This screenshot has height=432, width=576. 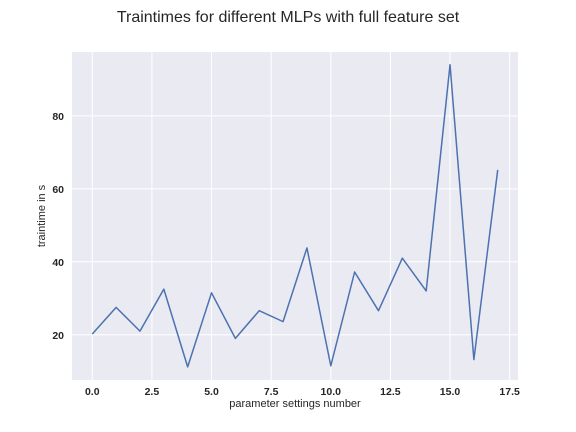 I want to click on x-tick-label: 5.0, so click(x=211, y=392).